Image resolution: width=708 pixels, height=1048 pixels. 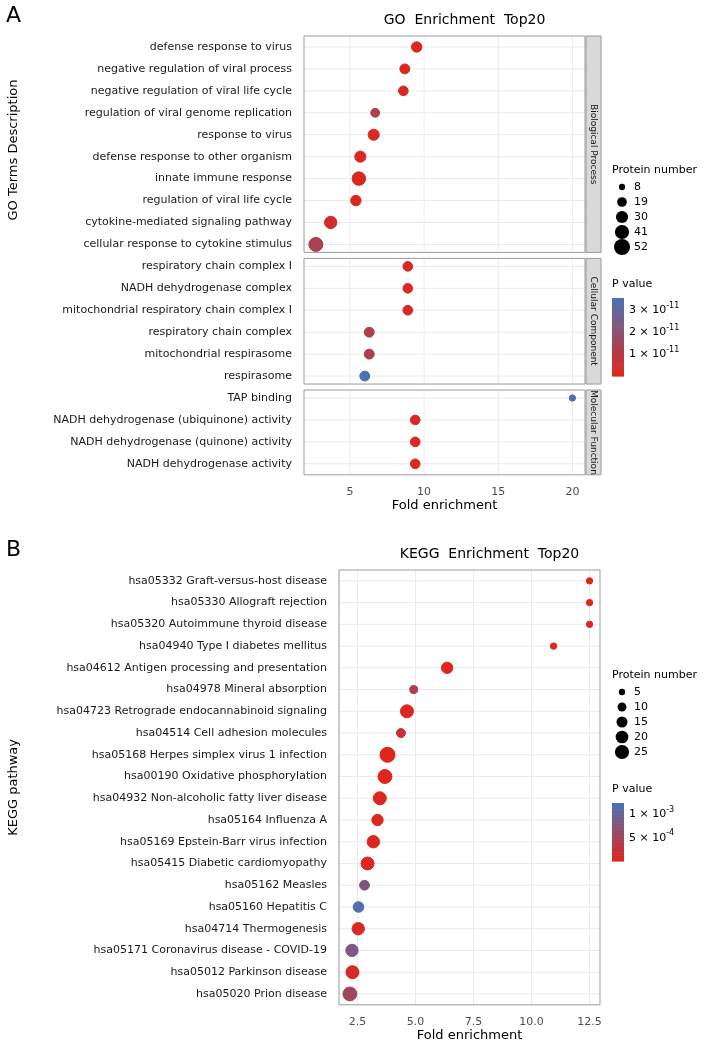 What do you see at coordinates (224, 178) in the screenshot?
I see `y-tick-label: innate immune response` at bounding box center [224, 178].